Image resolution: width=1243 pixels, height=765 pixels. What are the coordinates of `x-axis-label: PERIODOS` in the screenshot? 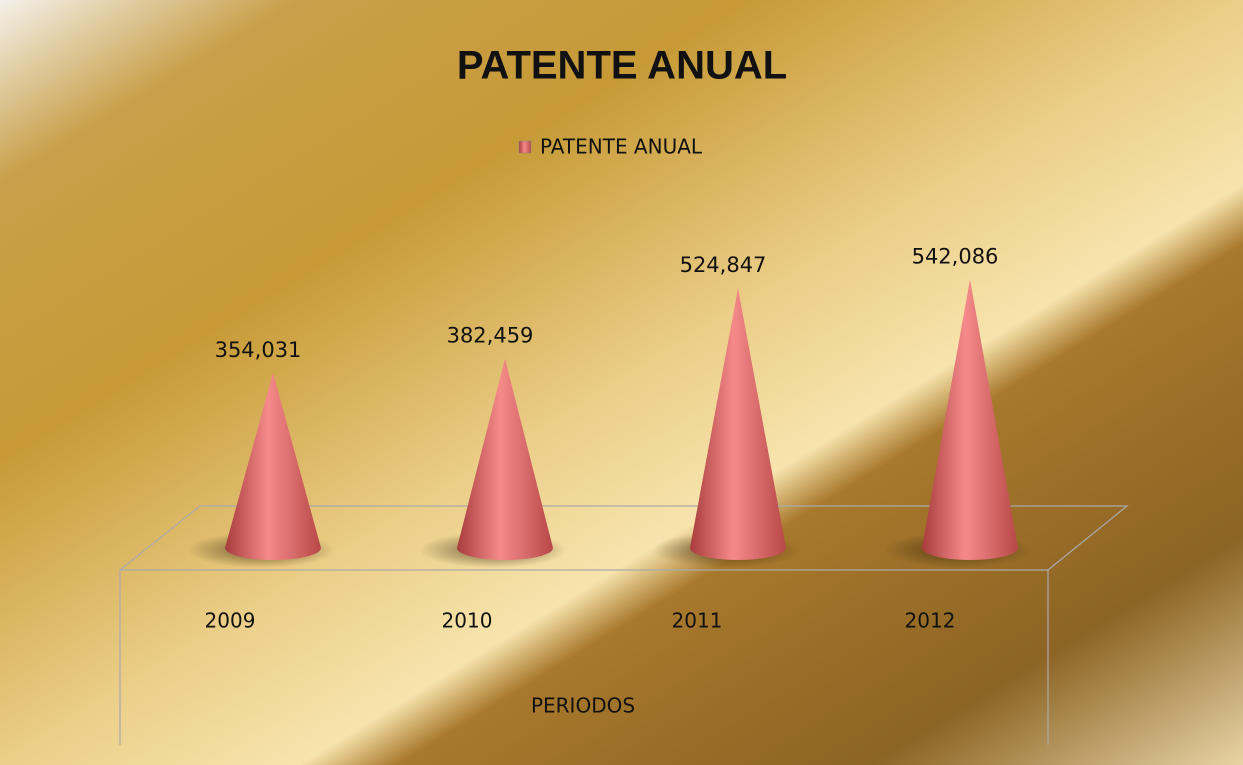 It's located at (583, 706).